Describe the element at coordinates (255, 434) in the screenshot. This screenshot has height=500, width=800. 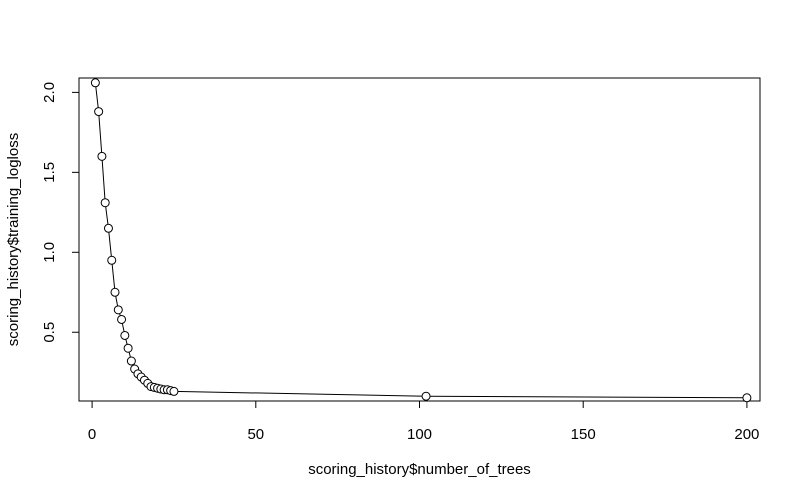
I see `x-tick-label: 50` at that location.